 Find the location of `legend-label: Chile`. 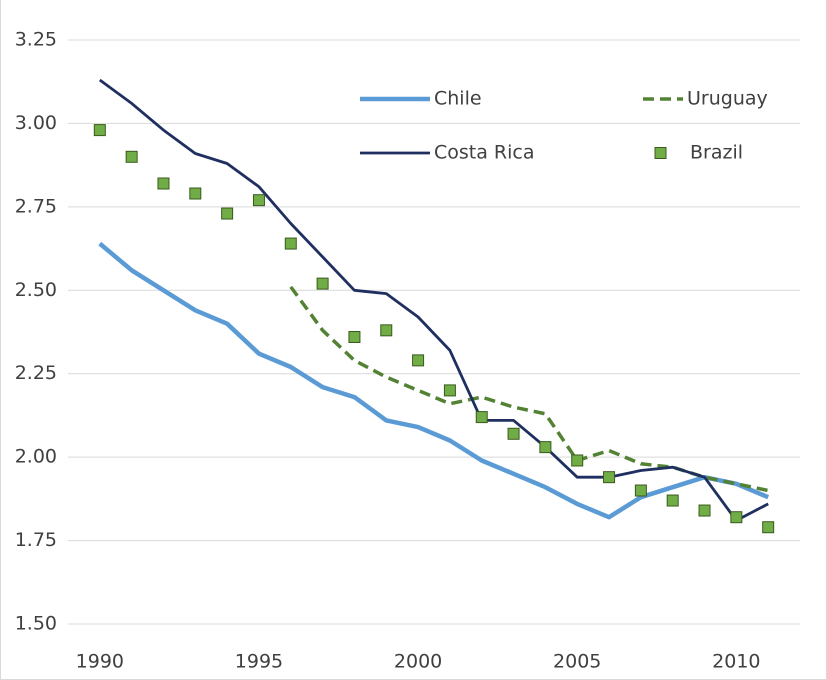

legend-label: Chile is located at coordinates (458, 99).